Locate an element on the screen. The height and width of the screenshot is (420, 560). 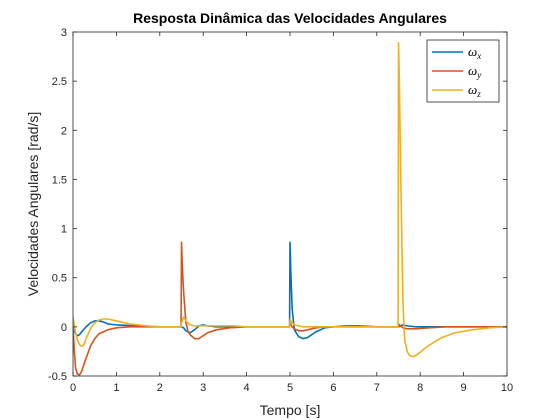
y-tick-label: -0.5 is located at coordinates (57, 377).